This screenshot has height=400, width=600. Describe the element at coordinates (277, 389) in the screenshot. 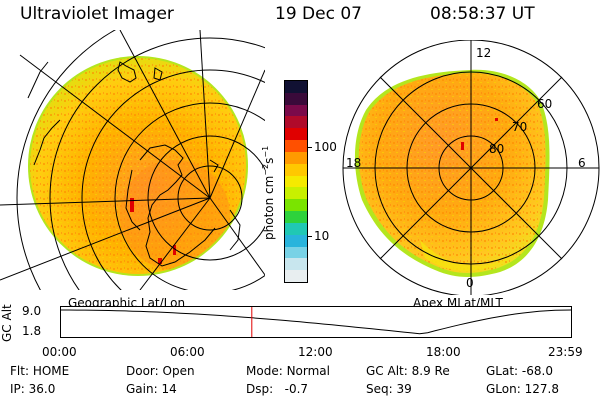

I see `info-dsp: Dsp: -0.7` at that location.